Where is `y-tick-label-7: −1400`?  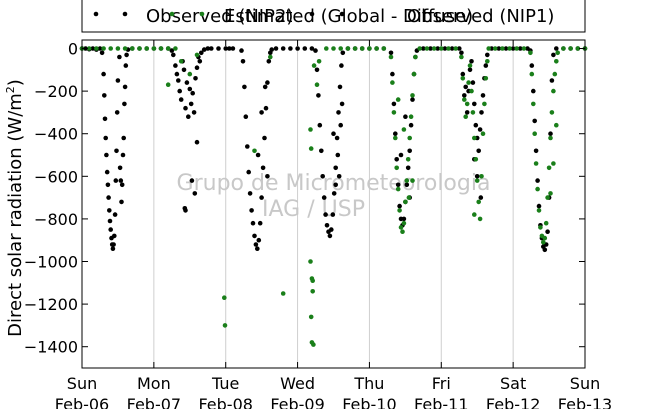 y-tick-label-7: −1400 is located at coordinates (51, 347).